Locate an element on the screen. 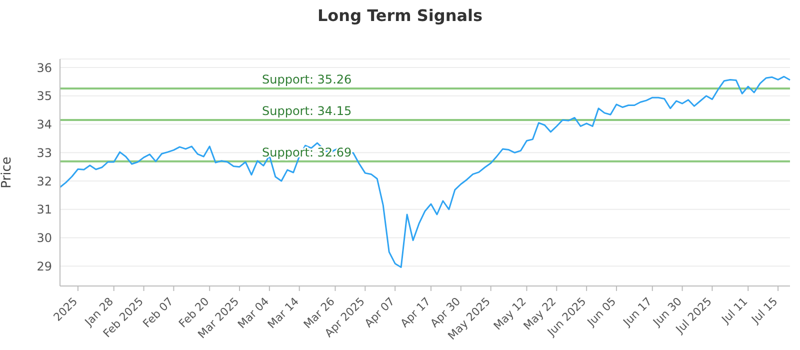 This screenshot has width=800, height=350. y-tick-label: 33 is located at coordinates (44, 153).